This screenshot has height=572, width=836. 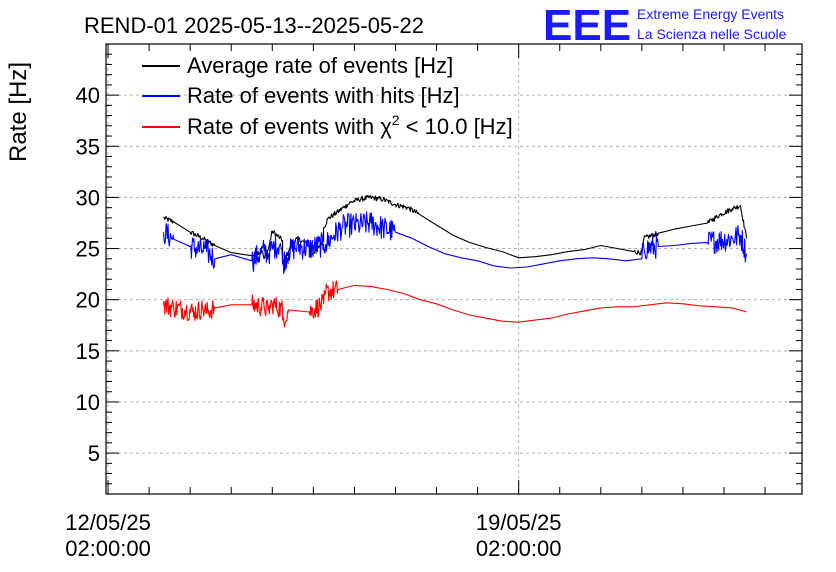 What do you see at coordinates (323, 95) in the screenshot?
I see `legend-label-2: Rate of events with hits [Hz]` at bounding box center [323, 95].